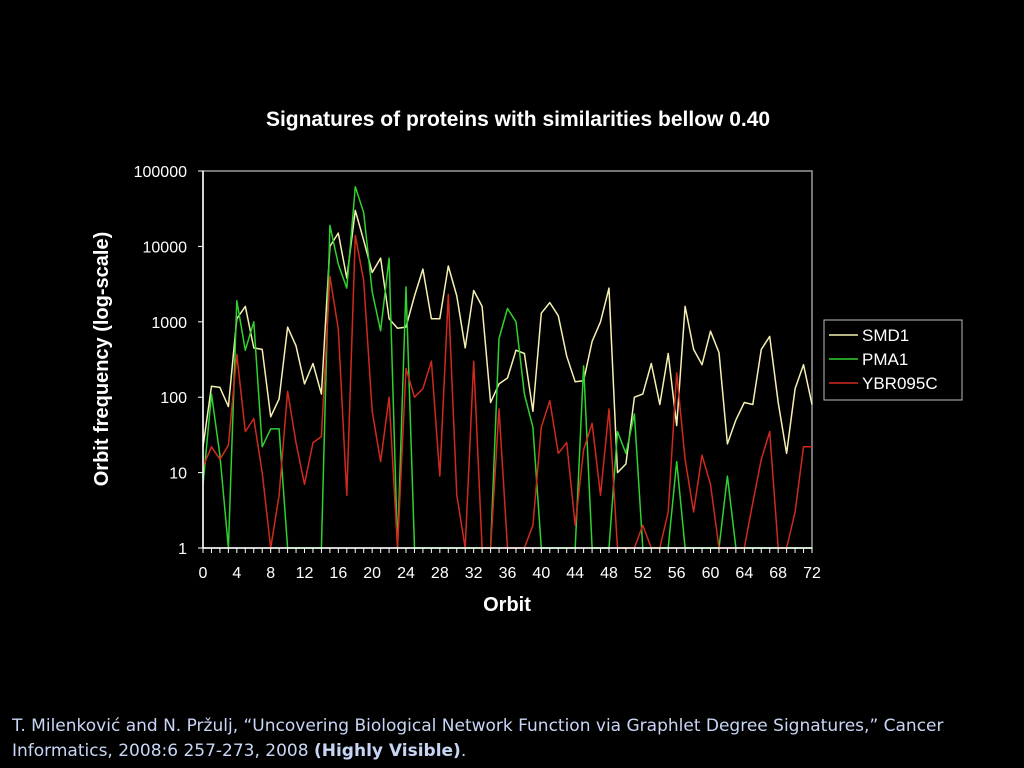 This screenshot has width=1024, height=768. What do you see at coordinates (885, 335) in the screenshot?
I see `legend-label-smd1: SMD1` at bounding box center [885, 335].